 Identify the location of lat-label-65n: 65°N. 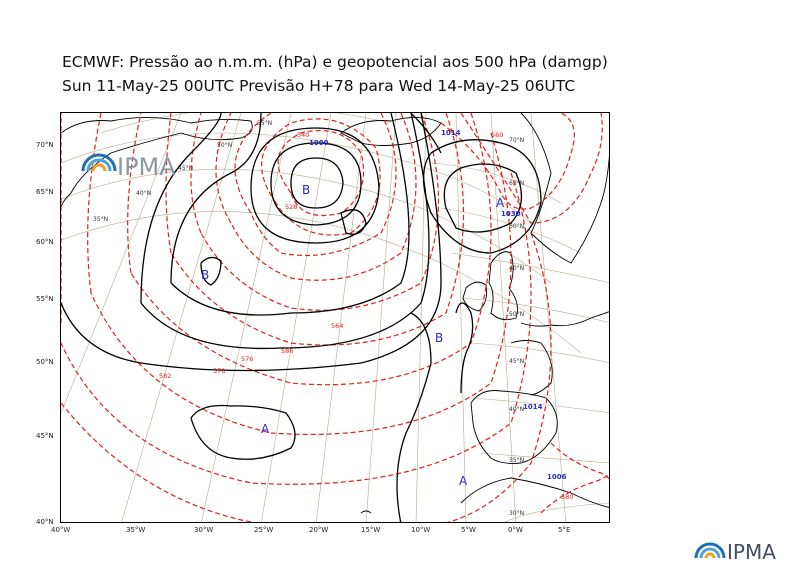
(45, 192).